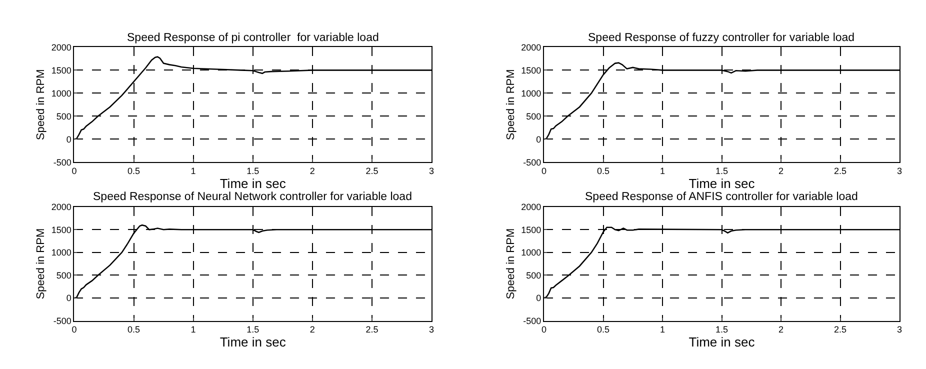  I want to click on chart-title: Speed Response of Neural Network controller for variable load, so click(252, 197).